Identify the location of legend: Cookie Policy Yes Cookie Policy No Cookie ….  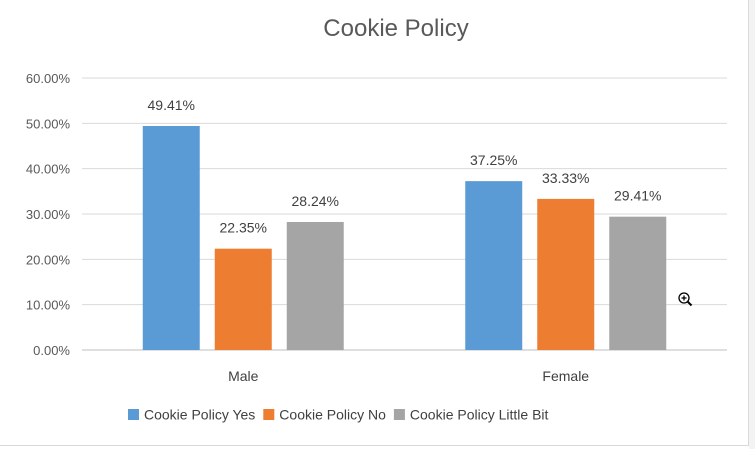
(338, 415).